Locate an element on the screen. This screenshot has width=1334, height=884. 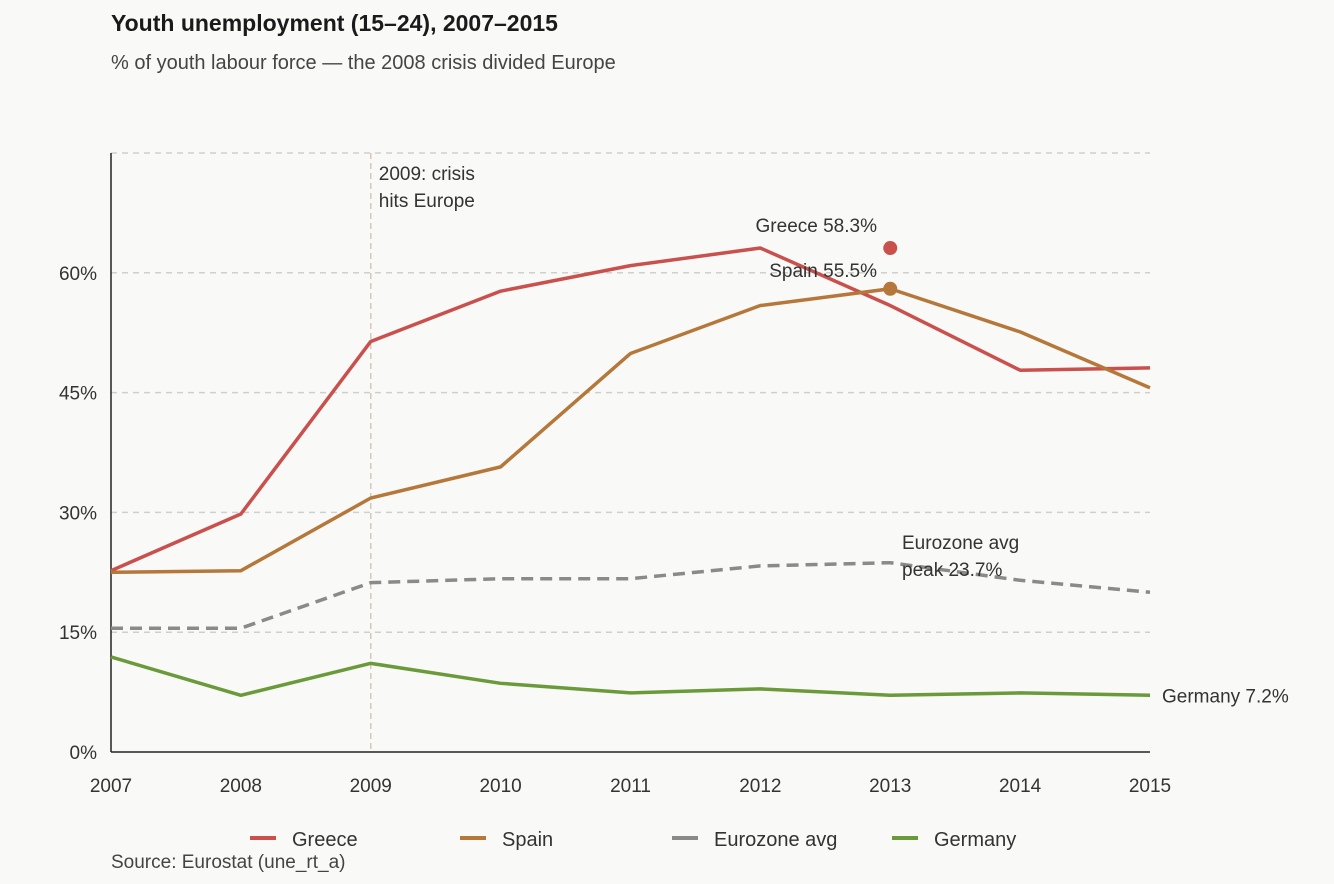
y-tick-label: 45% is located at coordinates (78, 394).